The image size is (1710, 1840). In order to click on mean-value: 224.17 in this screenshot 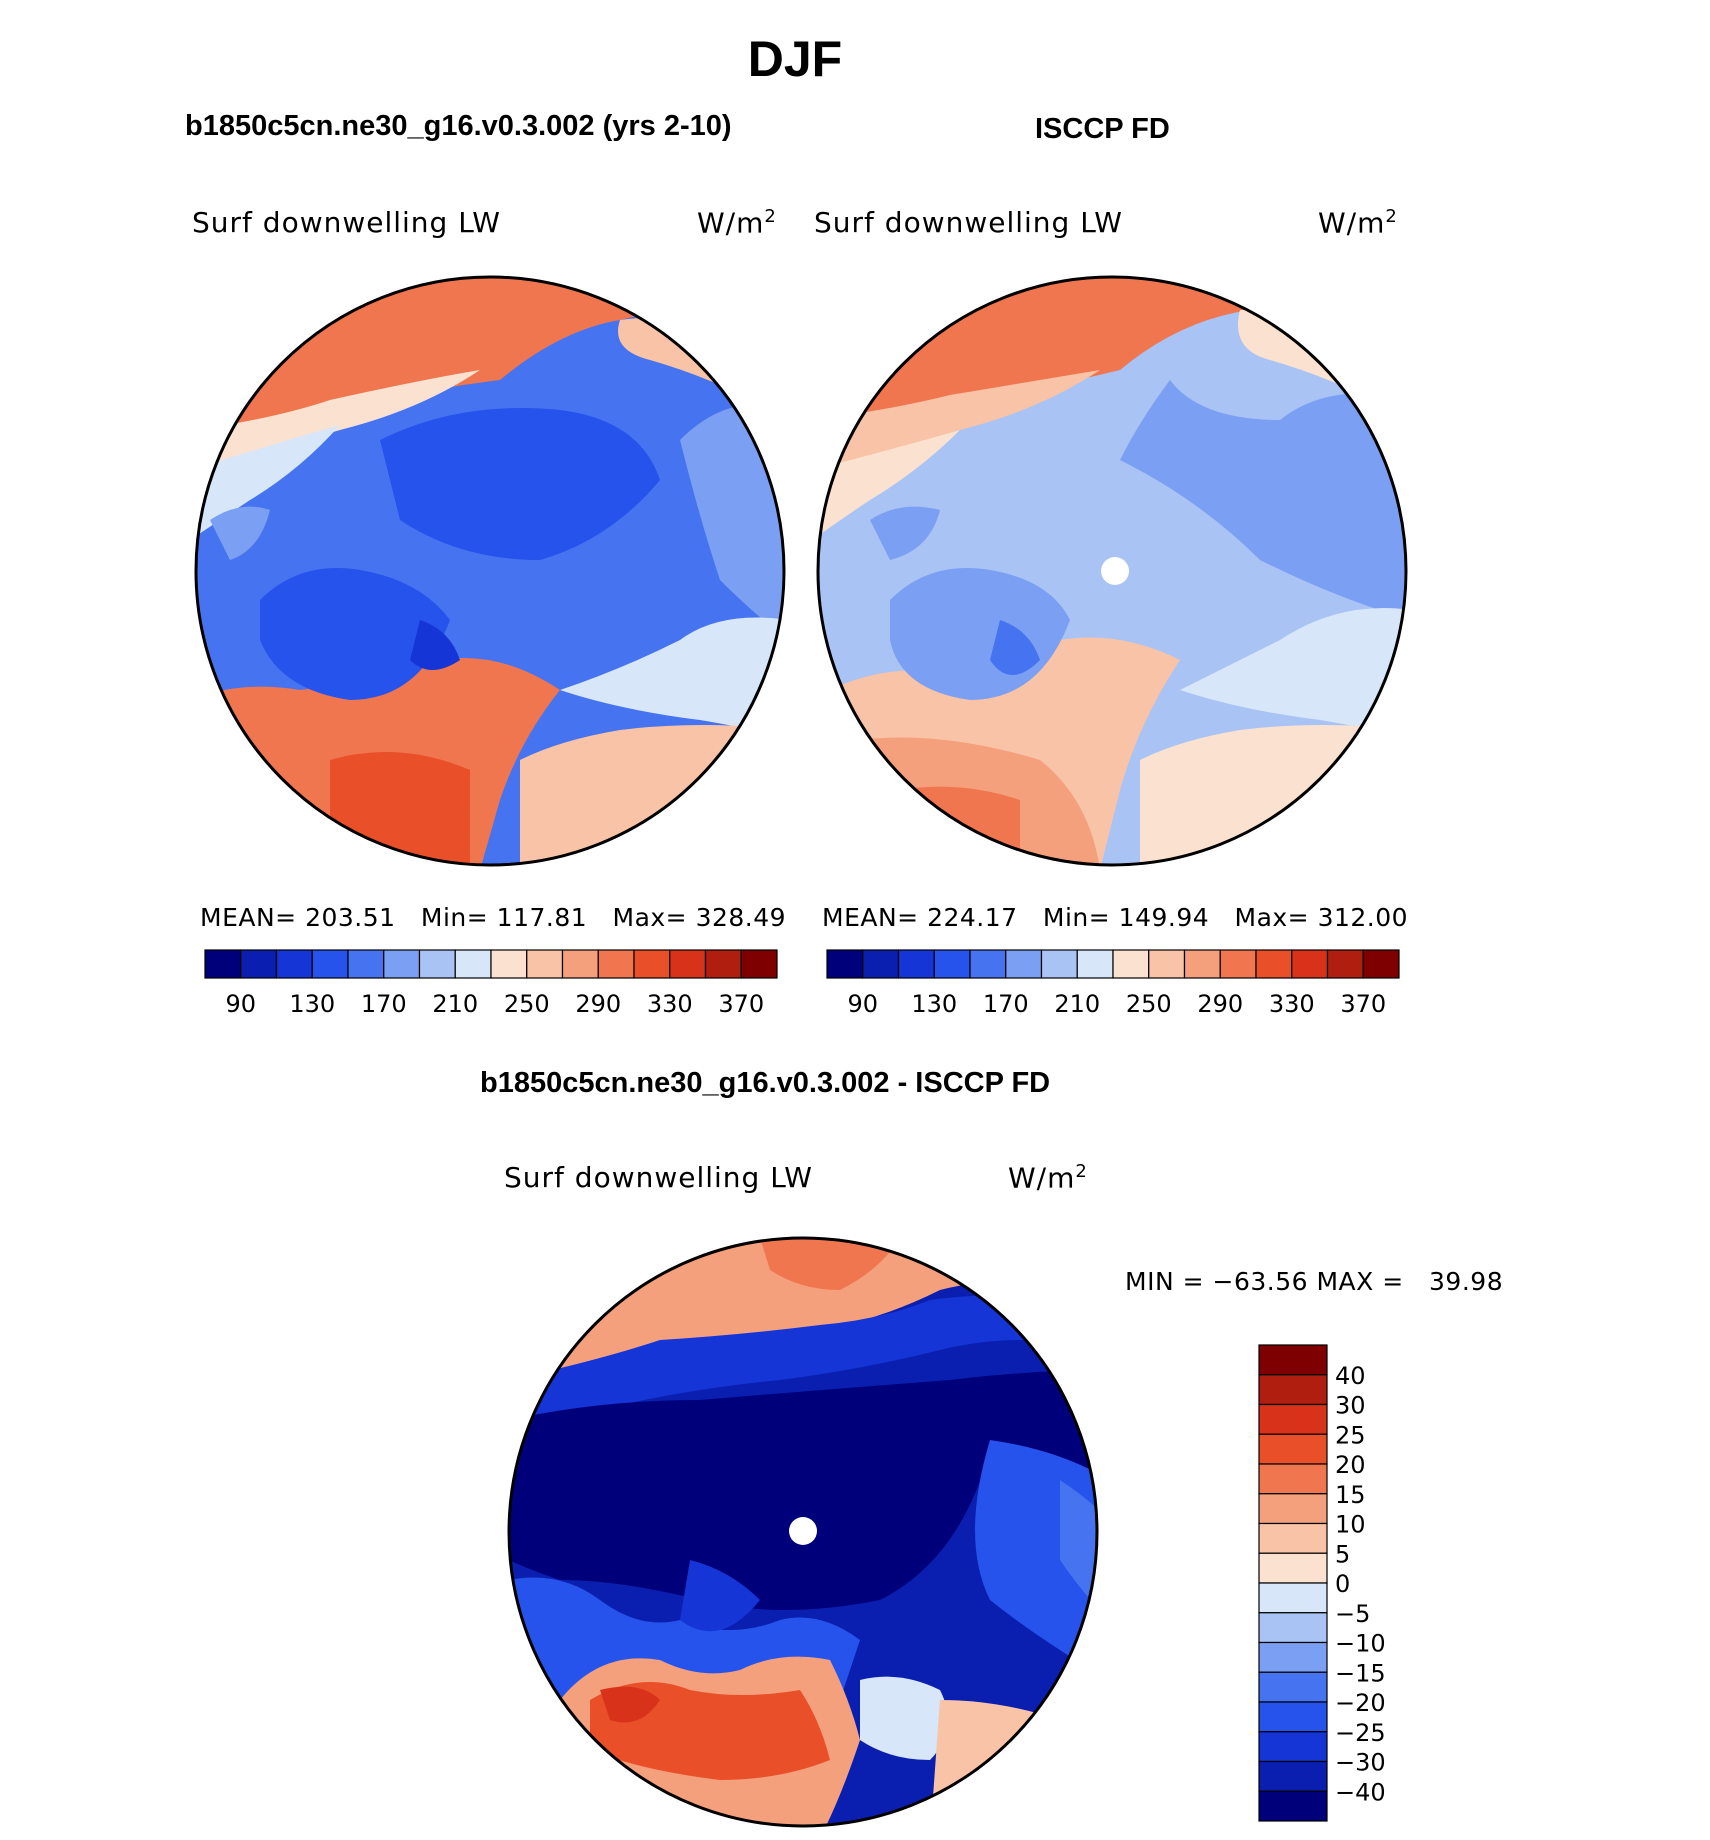, I will do `click(972, 917)`.